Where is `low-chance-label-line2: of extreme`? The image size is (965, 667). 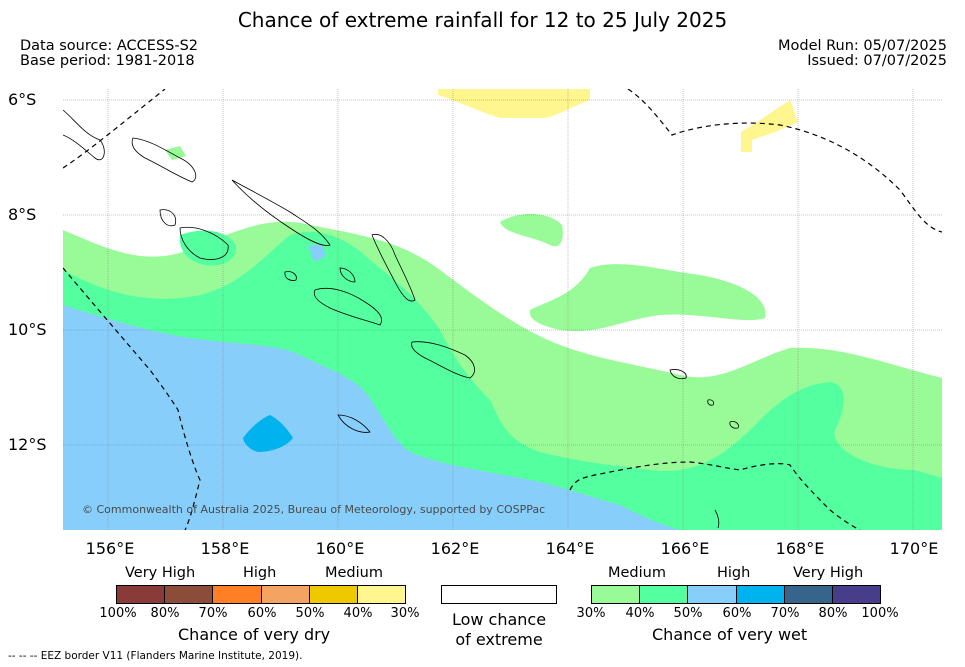
low-chance-label-line2: of extreme is located at coordinates (499, 639).